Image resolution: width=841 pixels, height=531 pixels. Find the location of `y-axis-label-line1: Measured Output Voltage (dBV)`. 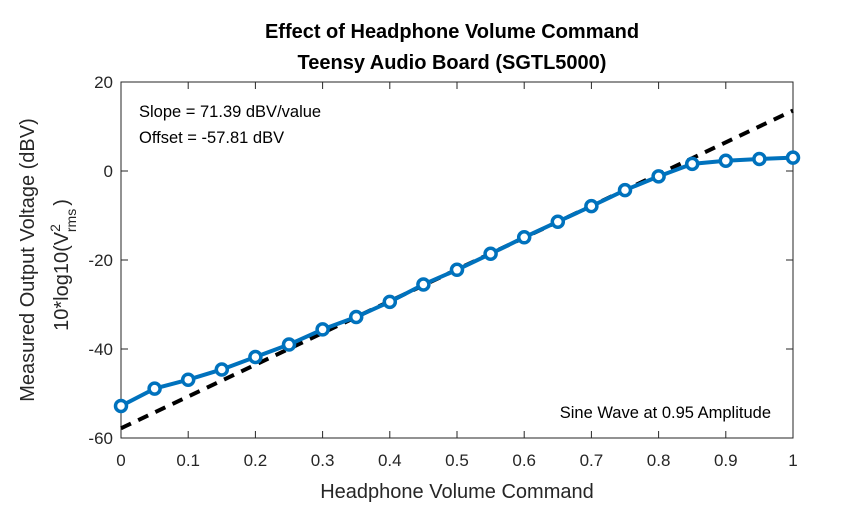

y-axis-label-line1: Measured Output Voltage (dBV) is located at coordinates (28, 260).